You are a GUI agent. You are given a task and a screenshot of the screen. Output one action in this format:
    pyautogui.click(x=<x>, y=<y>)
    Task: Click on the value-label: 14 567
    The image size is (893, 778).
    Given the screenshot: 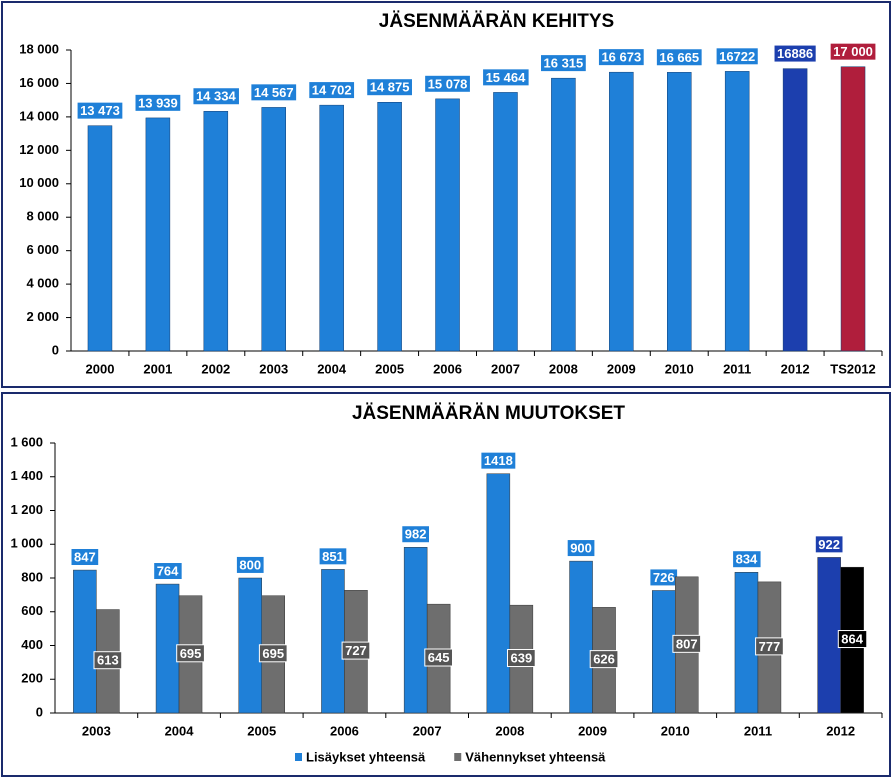 What is the action you would take?
    pyautogui.click(x=274, y=92)
    